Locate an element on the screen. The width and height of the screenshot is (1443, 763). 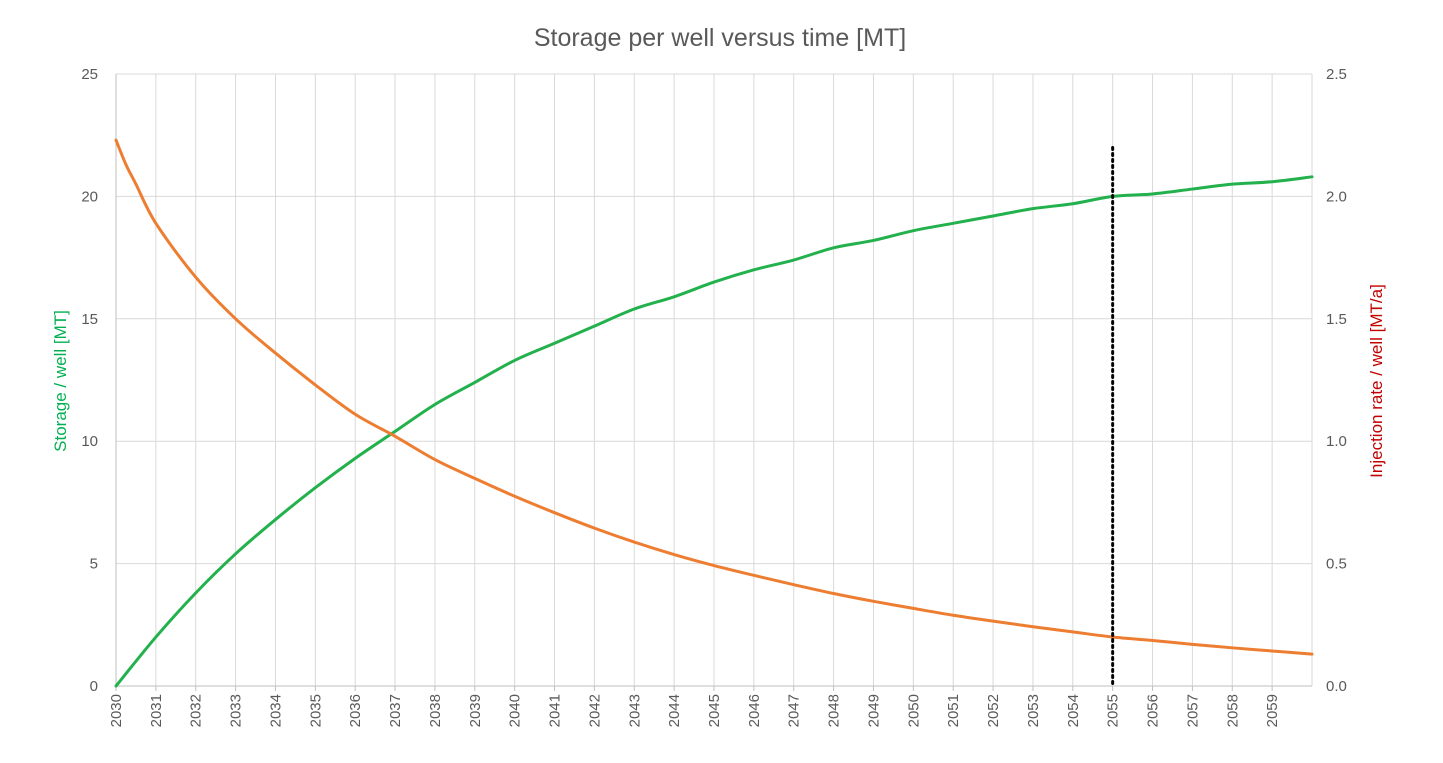
x-tick-label: 2054 is located at coordinates (1073, 710).